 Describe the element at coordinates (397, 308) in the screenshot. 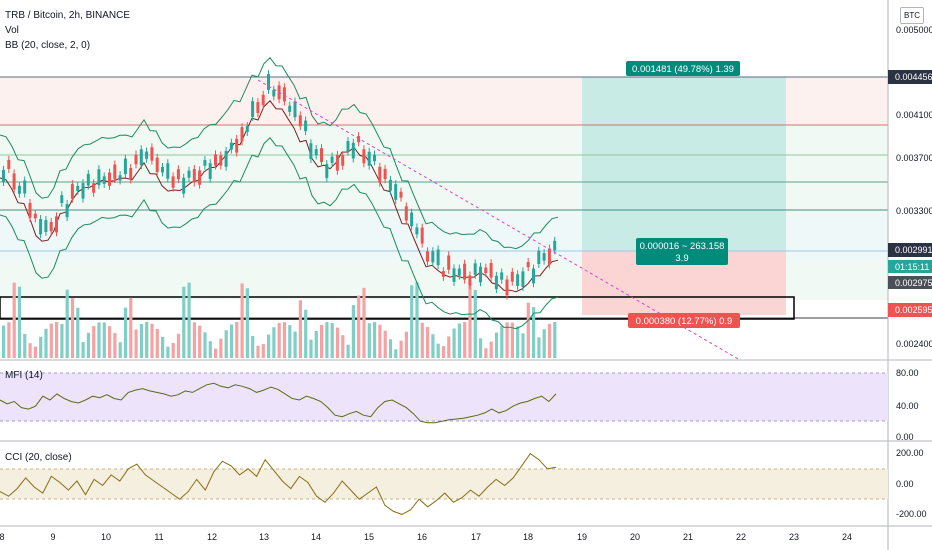

I see `support-box` at that location.